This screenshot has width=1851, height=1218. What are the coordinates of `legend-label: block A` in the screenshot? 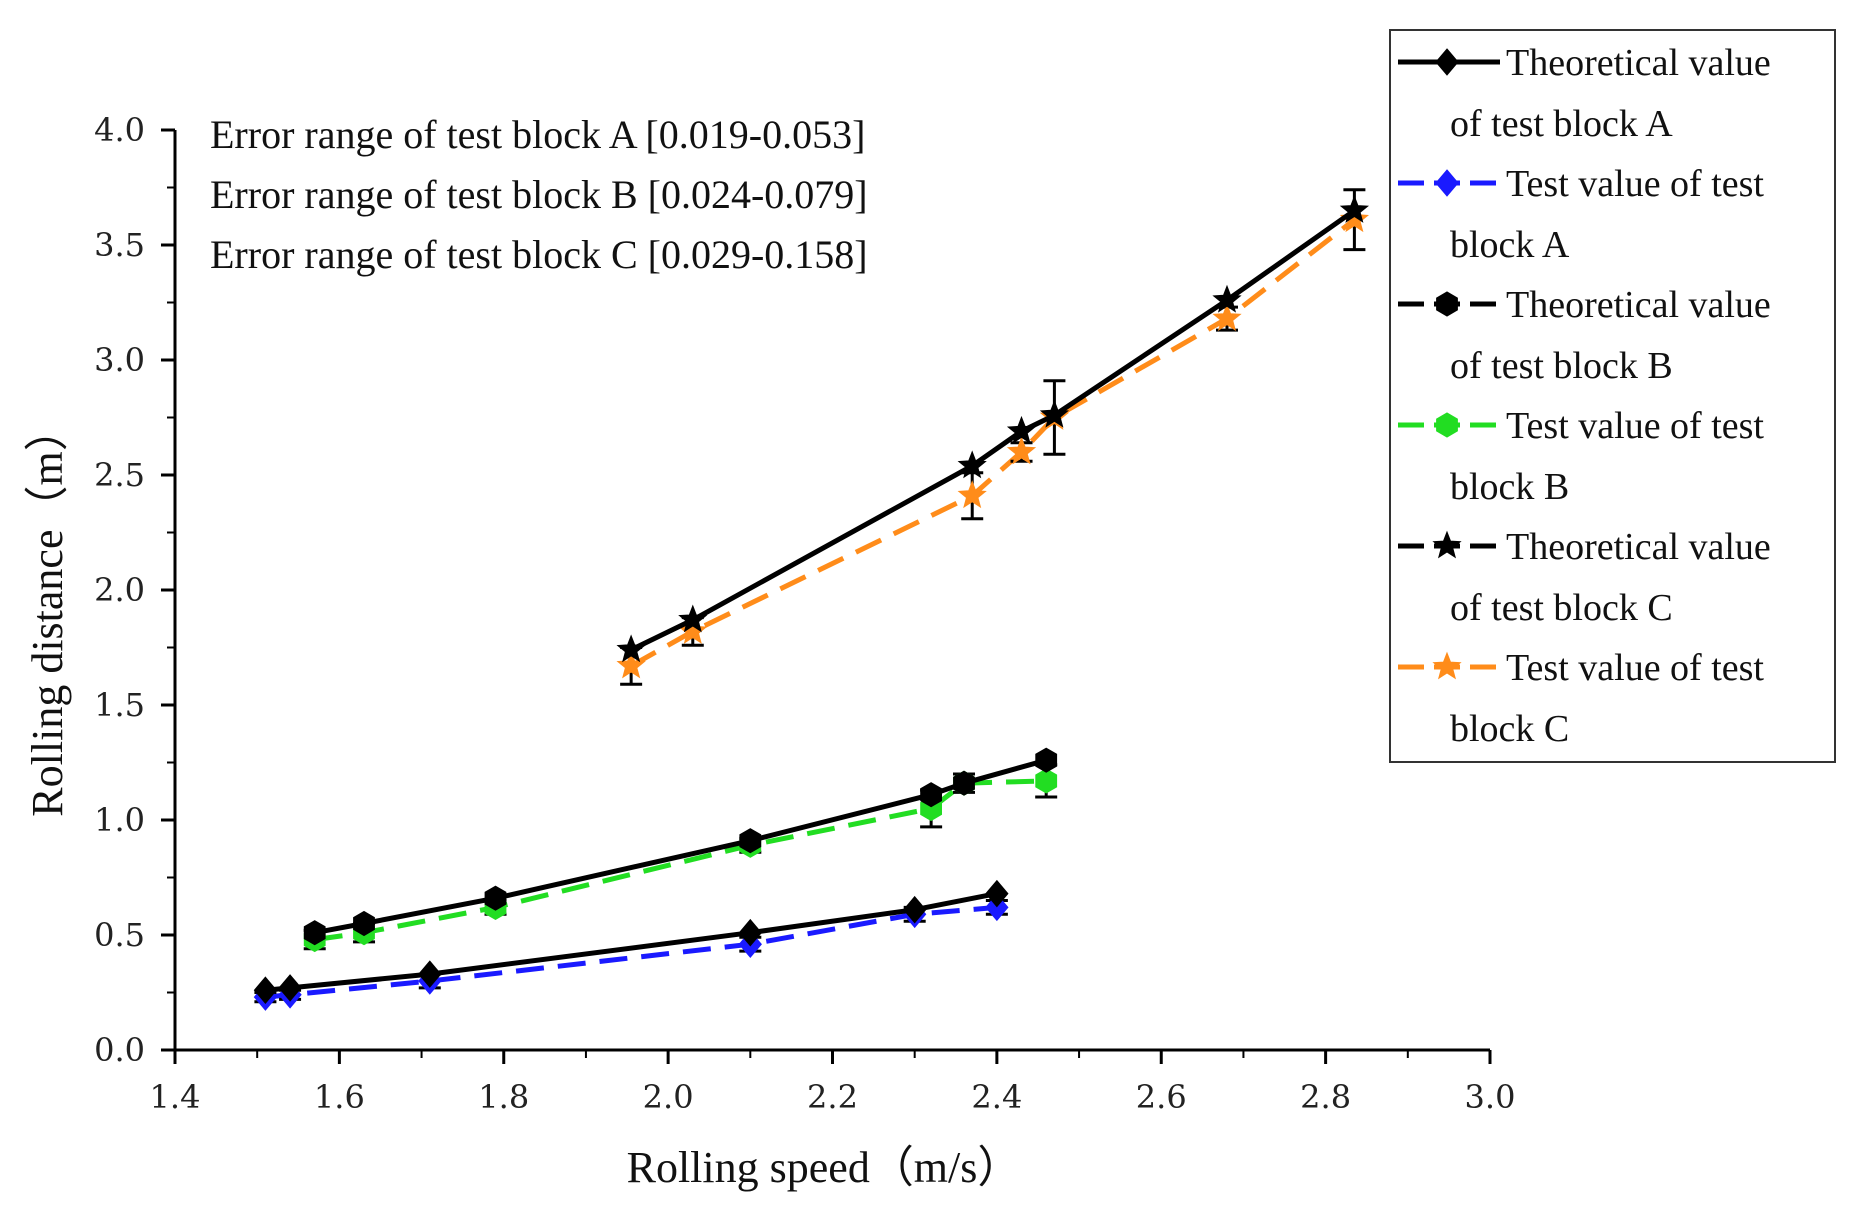 It's located at (1510, 245).